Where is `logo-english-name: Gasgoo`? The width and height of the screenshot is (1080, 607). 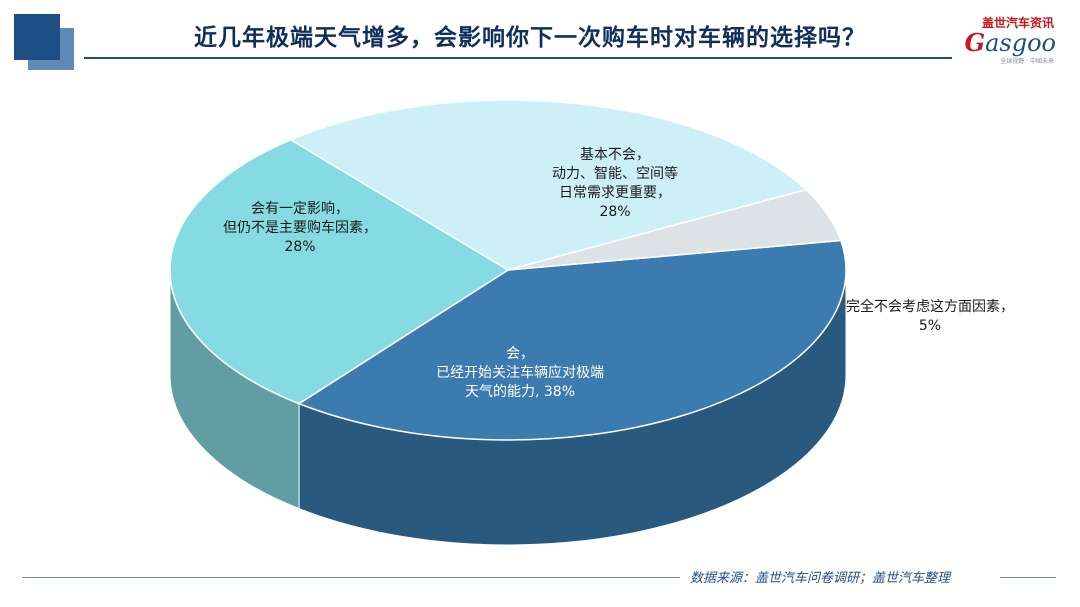
logo-english-name: Gasgoo is located at coordinates (1010, 42).